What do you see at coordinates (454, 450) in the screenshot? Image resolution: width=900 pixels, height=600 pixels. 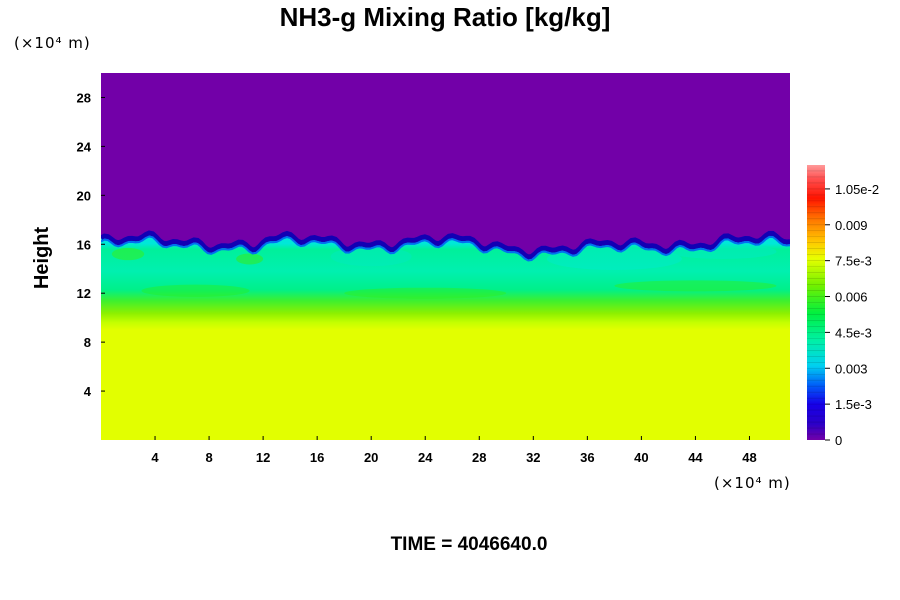 I see `x-axis-ticks: 4 8 12 16 20 24 28 32 36 40 44 48` at bounding box center [454, 450].